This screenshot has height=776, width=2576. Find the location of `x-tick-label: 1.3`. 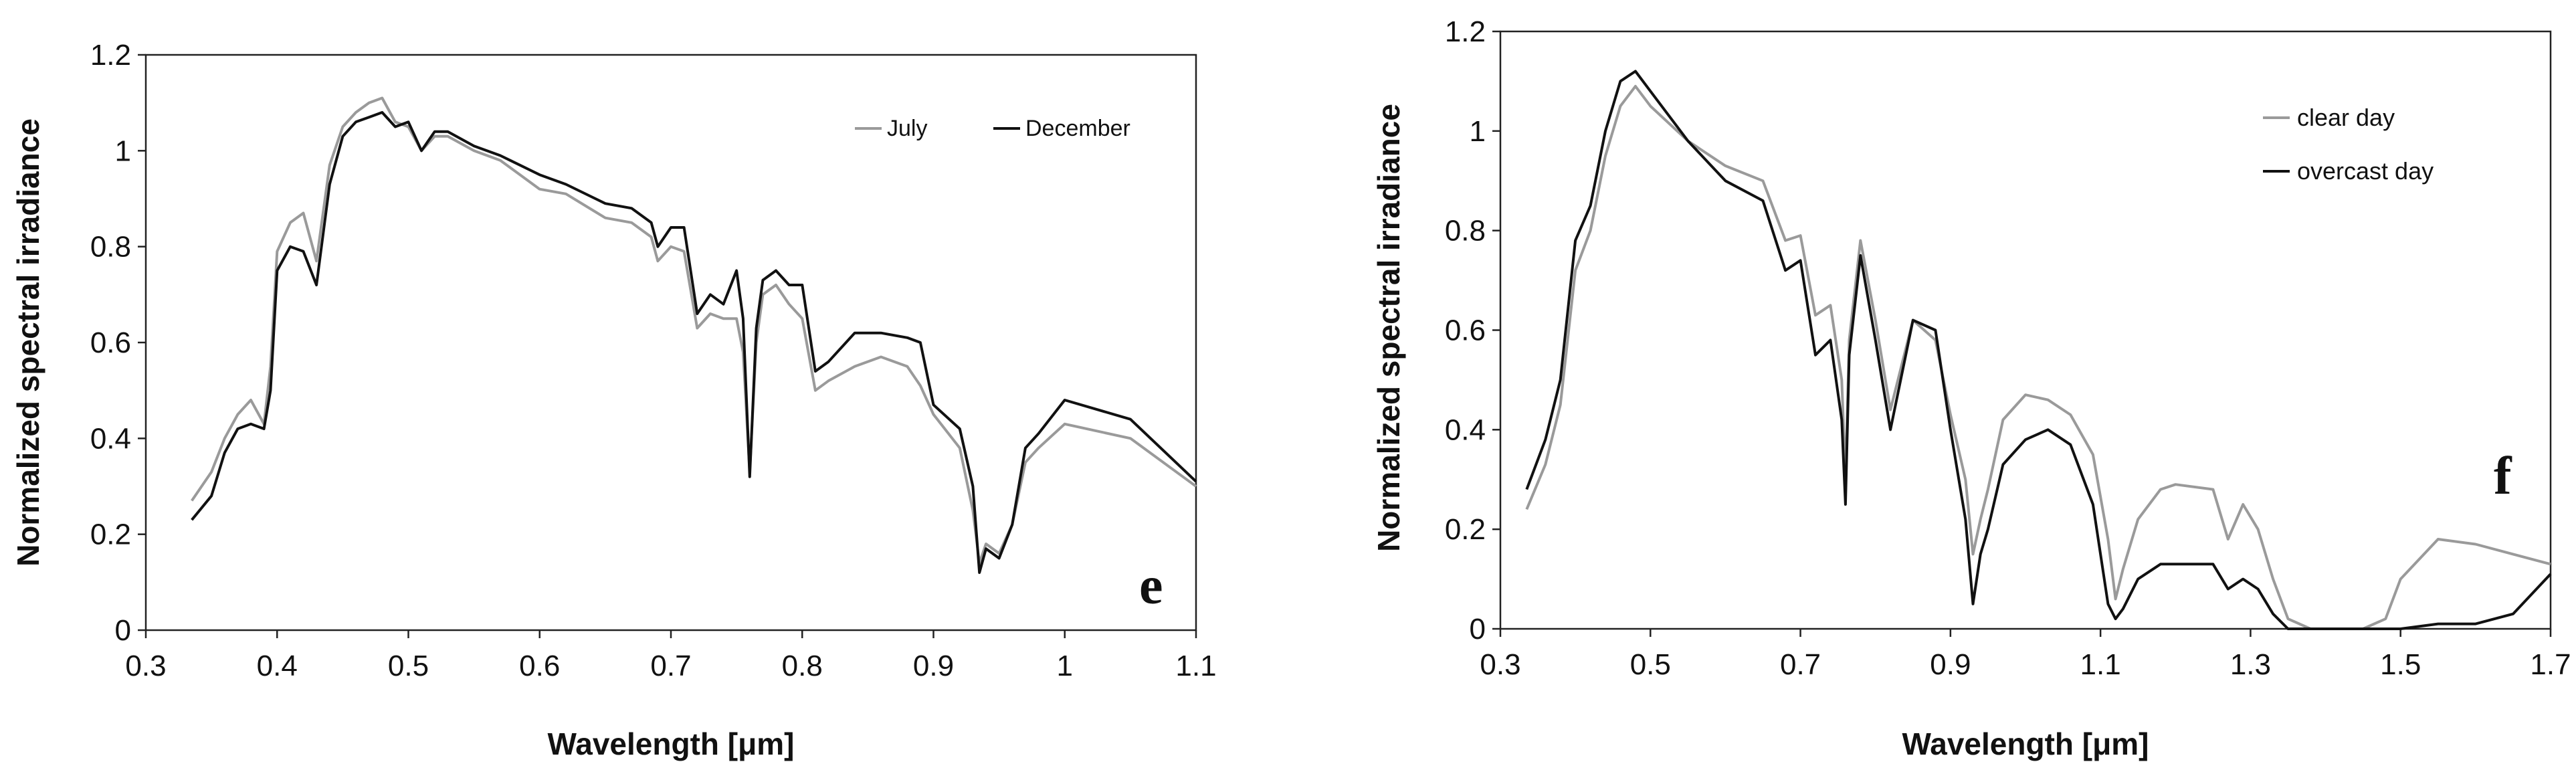

x-tick-label: 1.3 is located at coordinates (2250, 664).